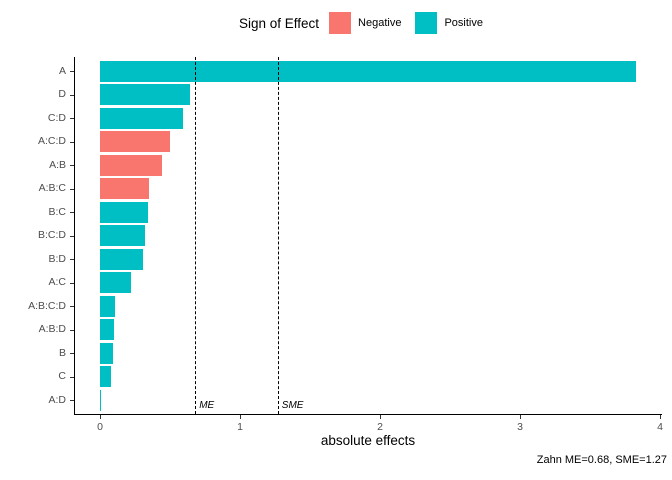 This screenshot has width=672, height=480. Describe the element at coordinates (100, 427) in the screenshot. I see `x-axis-tick-label: 0` at that location.